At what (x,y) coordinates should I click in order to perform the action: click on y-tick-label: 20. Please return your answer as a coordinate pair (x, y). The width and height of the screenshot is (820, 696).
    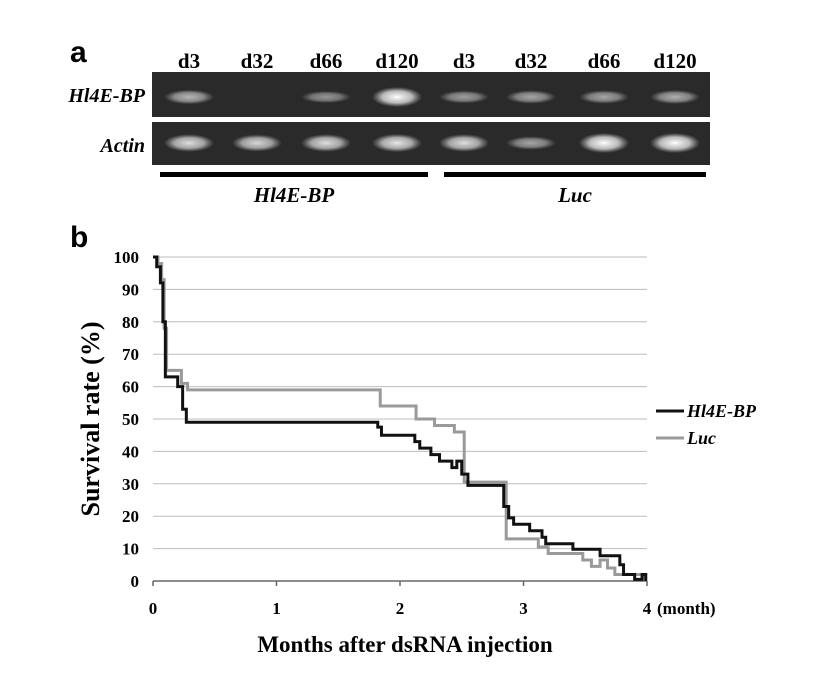
    Looking at the image, I should click on (130, 516).